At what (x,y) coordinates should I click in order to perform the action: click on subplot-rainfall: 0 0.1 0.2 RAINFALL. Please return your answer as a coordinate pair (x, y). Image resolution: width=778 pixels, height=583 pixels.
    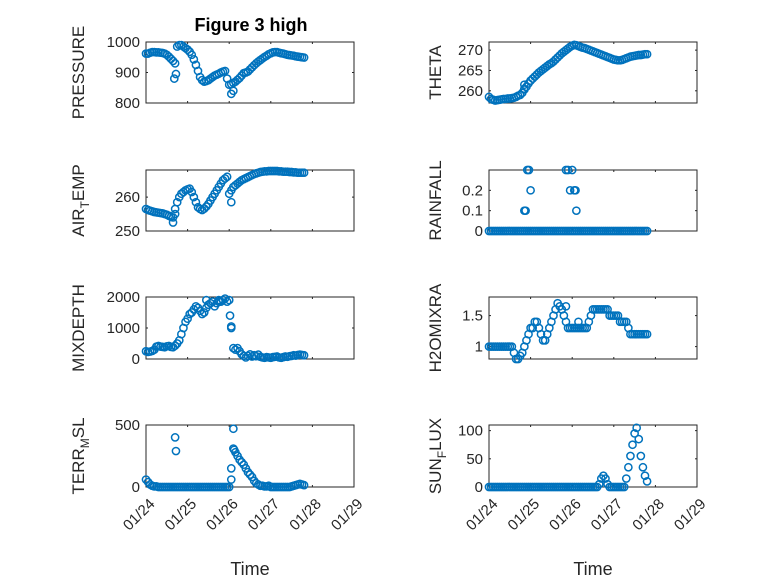
    Looking at the image, I should click on (562, 200).